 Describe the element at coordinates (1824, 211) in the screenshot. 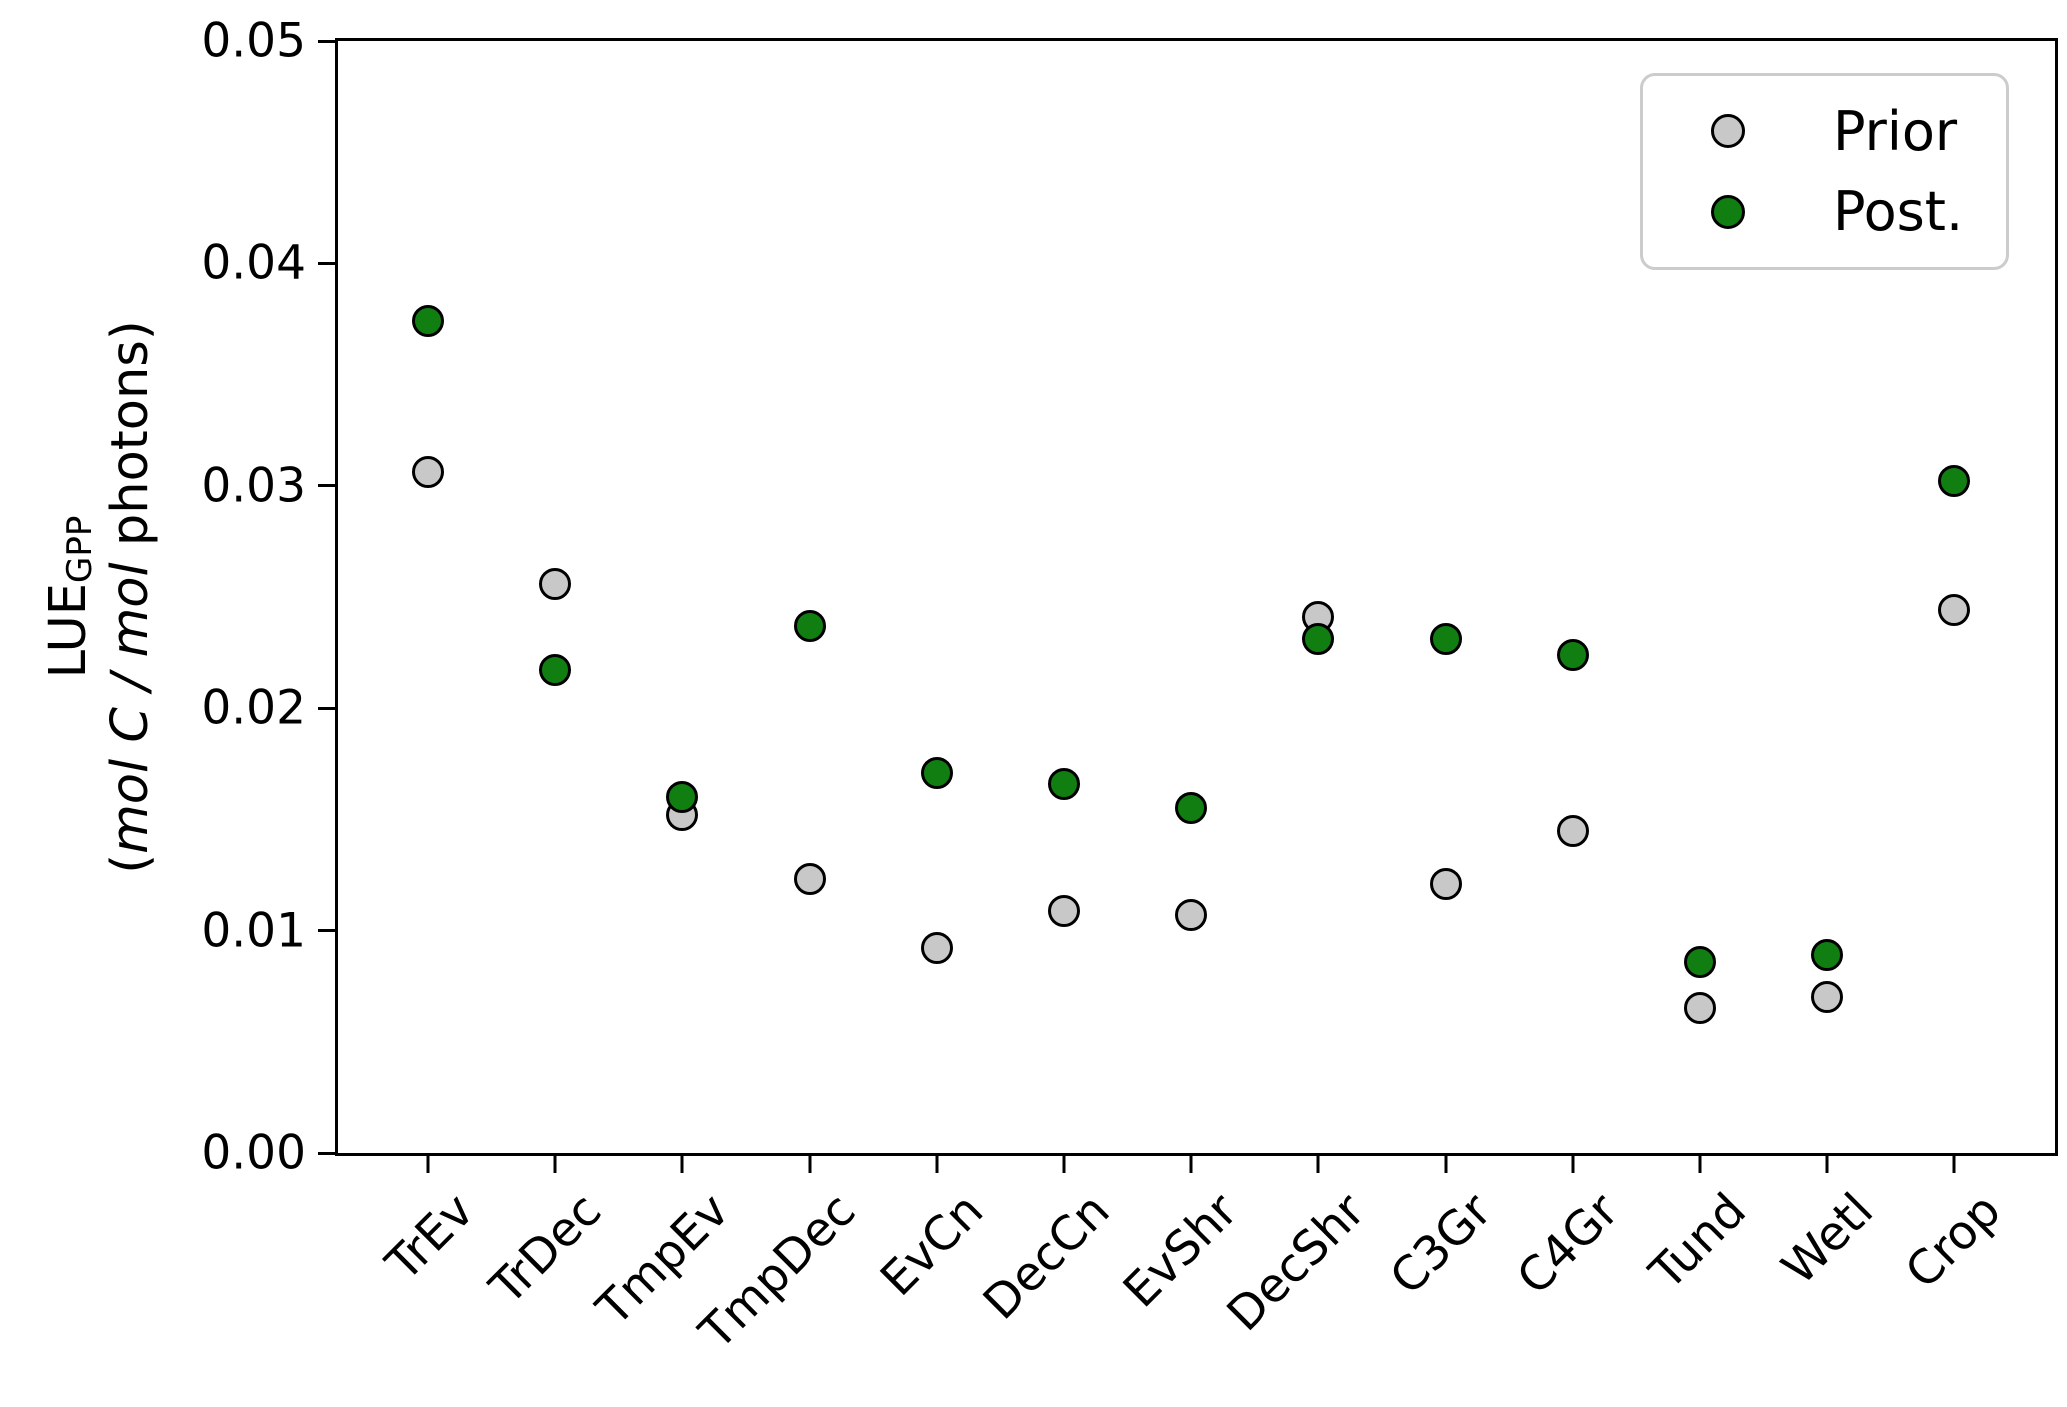

I see `legend-item-post: Post.` at that location.